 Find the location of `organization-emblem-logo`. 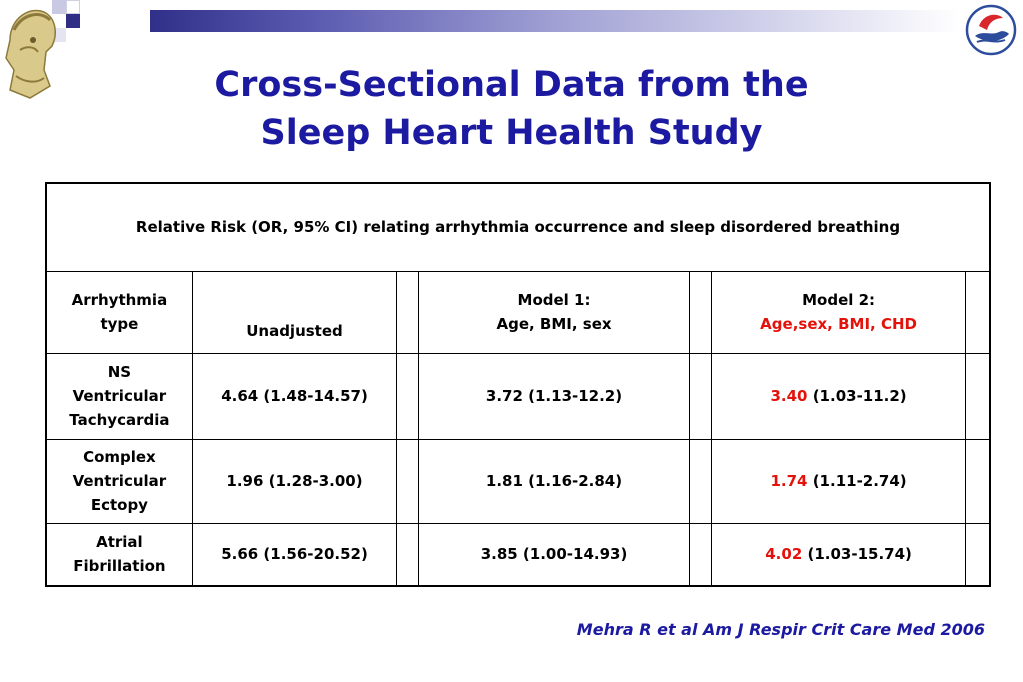

organization-emblem-logo is located at coordinates (991, 30).